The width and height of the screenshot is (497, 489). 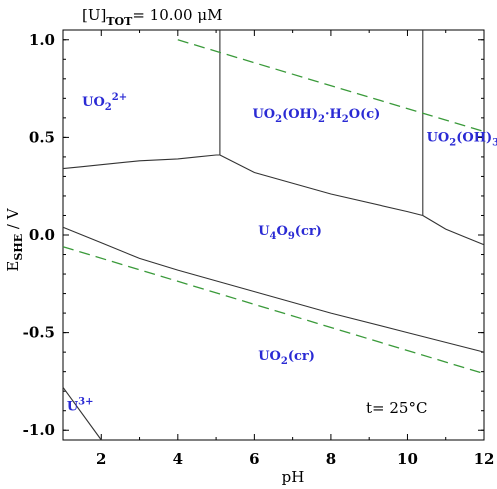 What do you see at coordinates (462, 137) in the screenshot?
I see `region-label-2: UO2(OH)3-` at bounding box center [462, 137].